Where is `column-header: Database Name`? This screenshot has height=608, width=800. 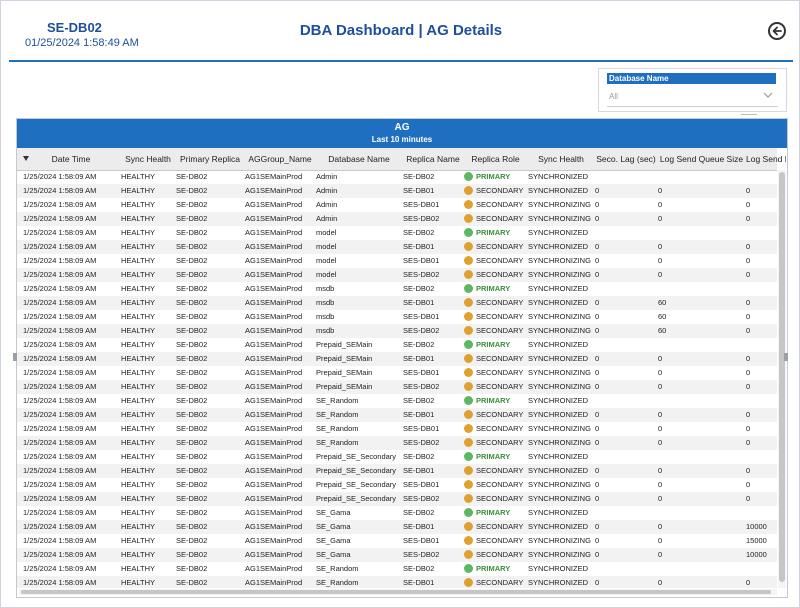
column-header: Database Name is located at coordinates (359, 159).